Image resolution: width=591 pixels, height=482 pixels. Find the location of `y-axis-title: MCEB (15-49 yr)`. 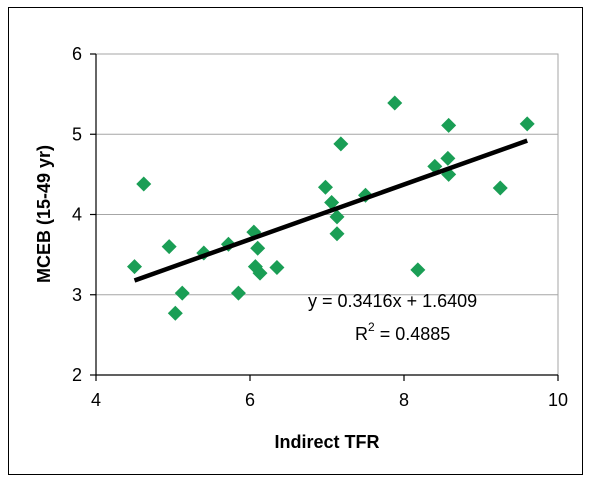

y-axis-title: MCEB (15-49 yr) is located at coordinates (44, 214).